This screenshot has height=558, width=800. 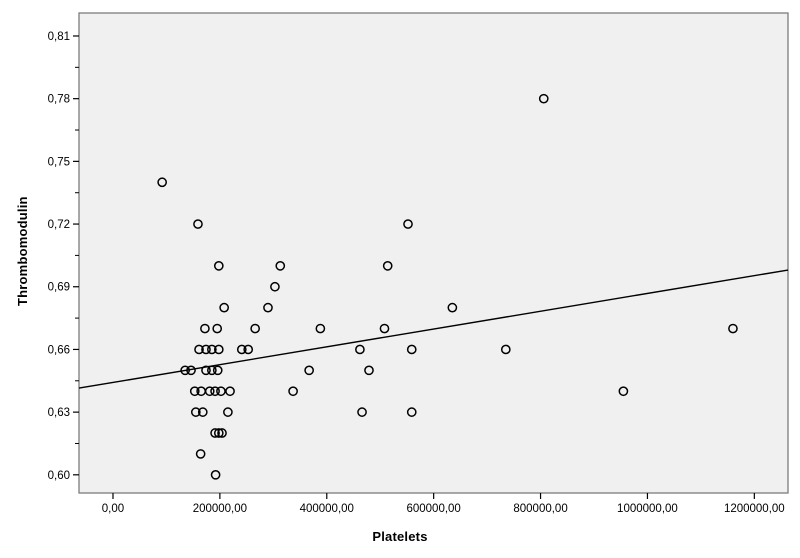 What do you see at coordinates (59, 476) in the screenshot?
I see `y-tick-label: 0,60` at bounding box center [59, 476].